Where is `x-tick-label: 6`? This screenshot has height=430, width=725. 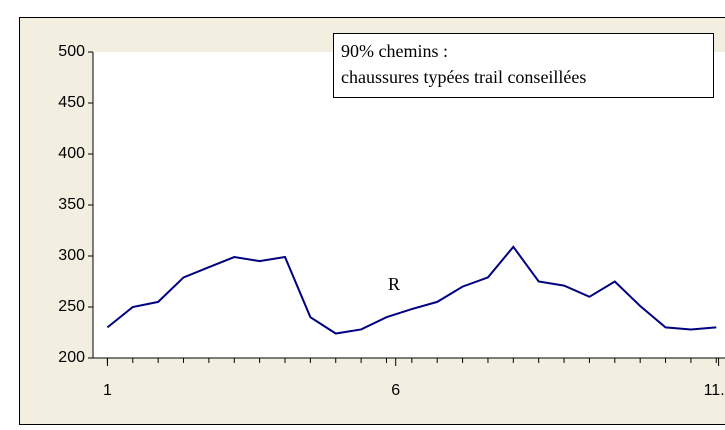
x-tick-label: 6 is located at coordinates (395, 390).